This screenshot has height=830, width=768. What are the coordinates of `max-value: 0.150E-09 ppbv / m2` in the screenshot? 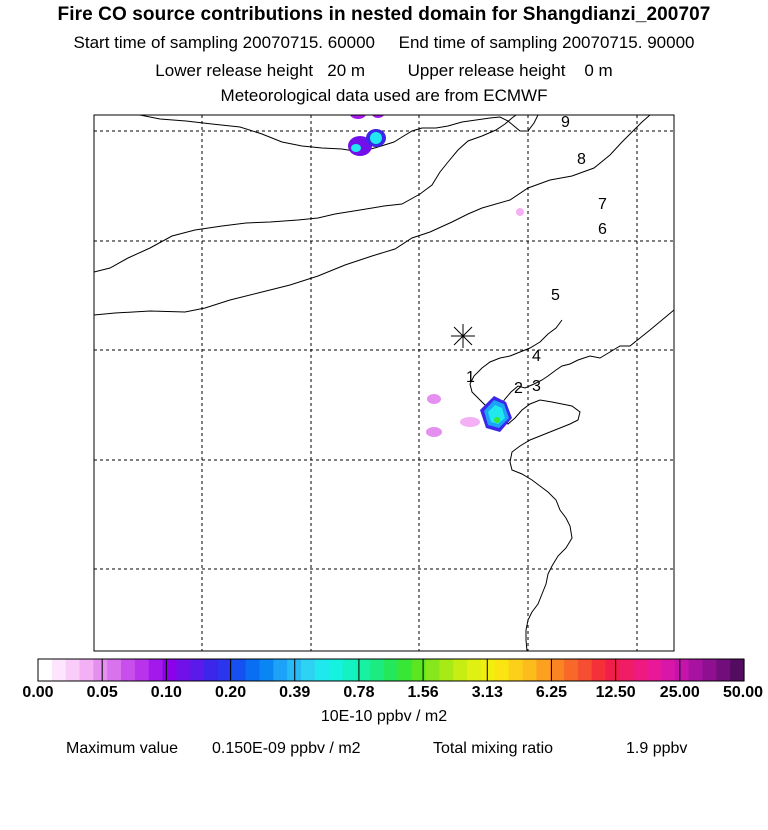 It's located at (286, 748).